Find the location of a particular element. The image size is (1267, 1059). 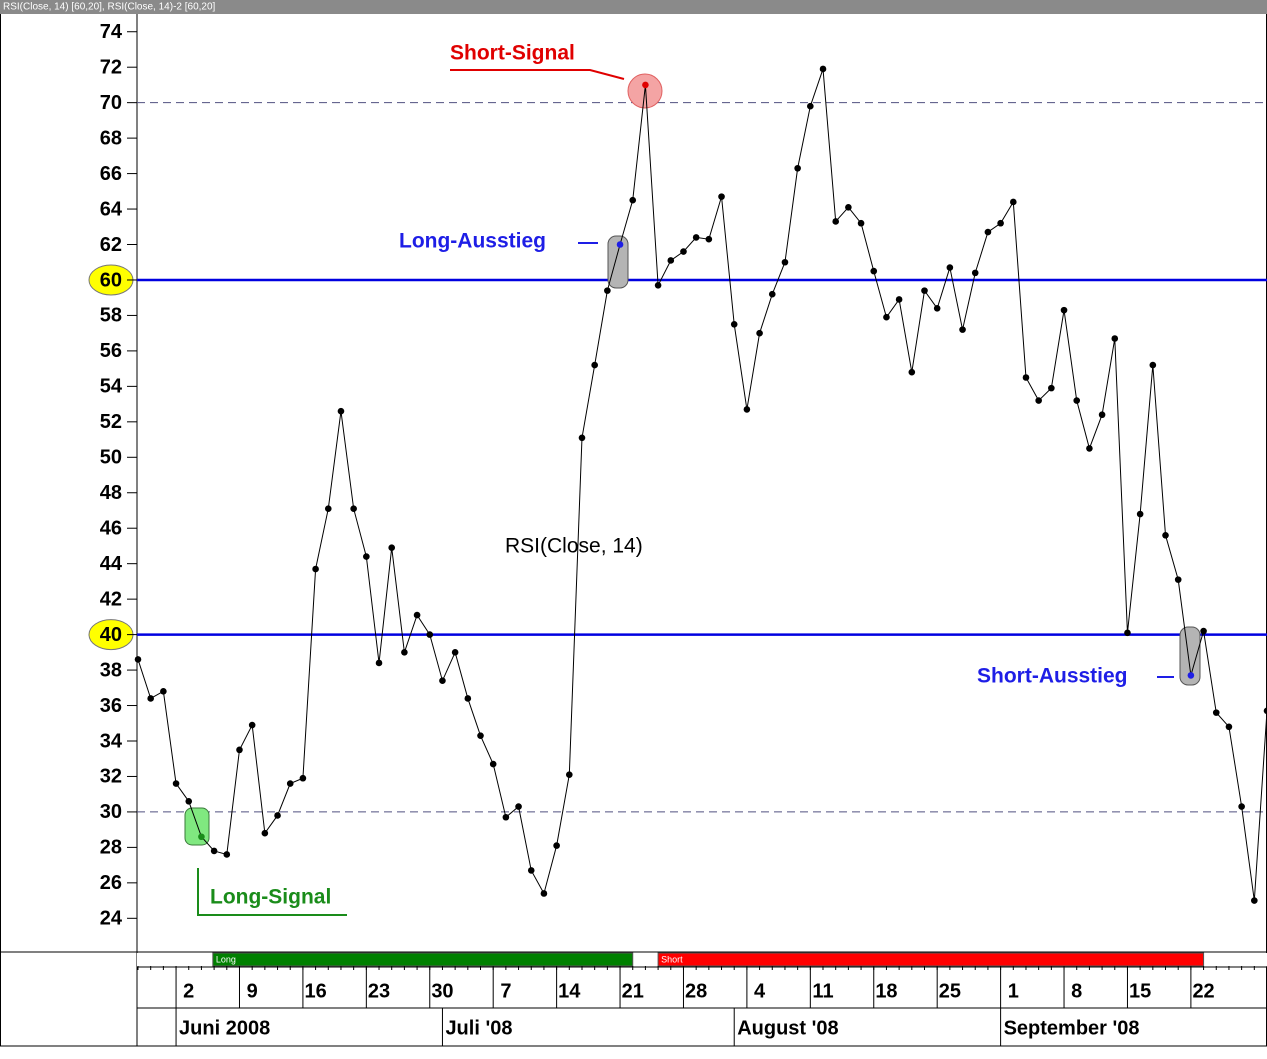

x-tick-label: 28 is located at coordinates (696, 991).